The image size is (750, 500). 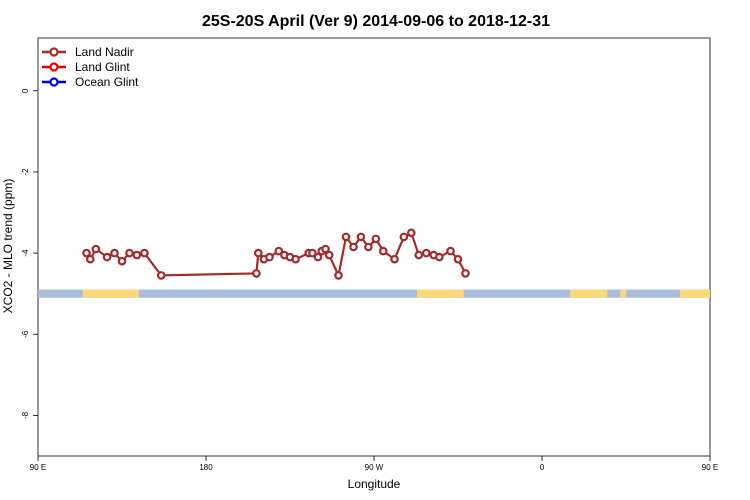 What do you see at coordinates (25, 415) in the screenshot?
I see `y-tick-label: -8` at bounding box center [25, 415].